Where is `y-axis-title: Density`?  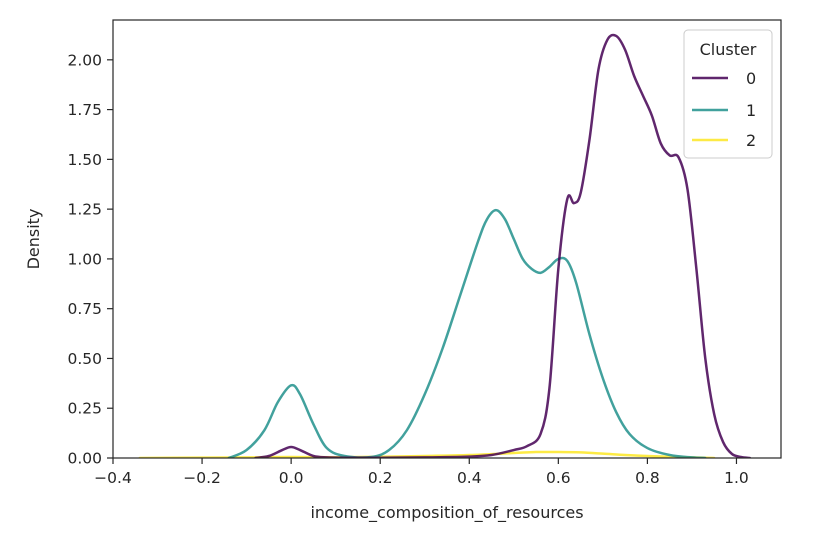 y-axis-title: Density is located at coordinates (33, 239).